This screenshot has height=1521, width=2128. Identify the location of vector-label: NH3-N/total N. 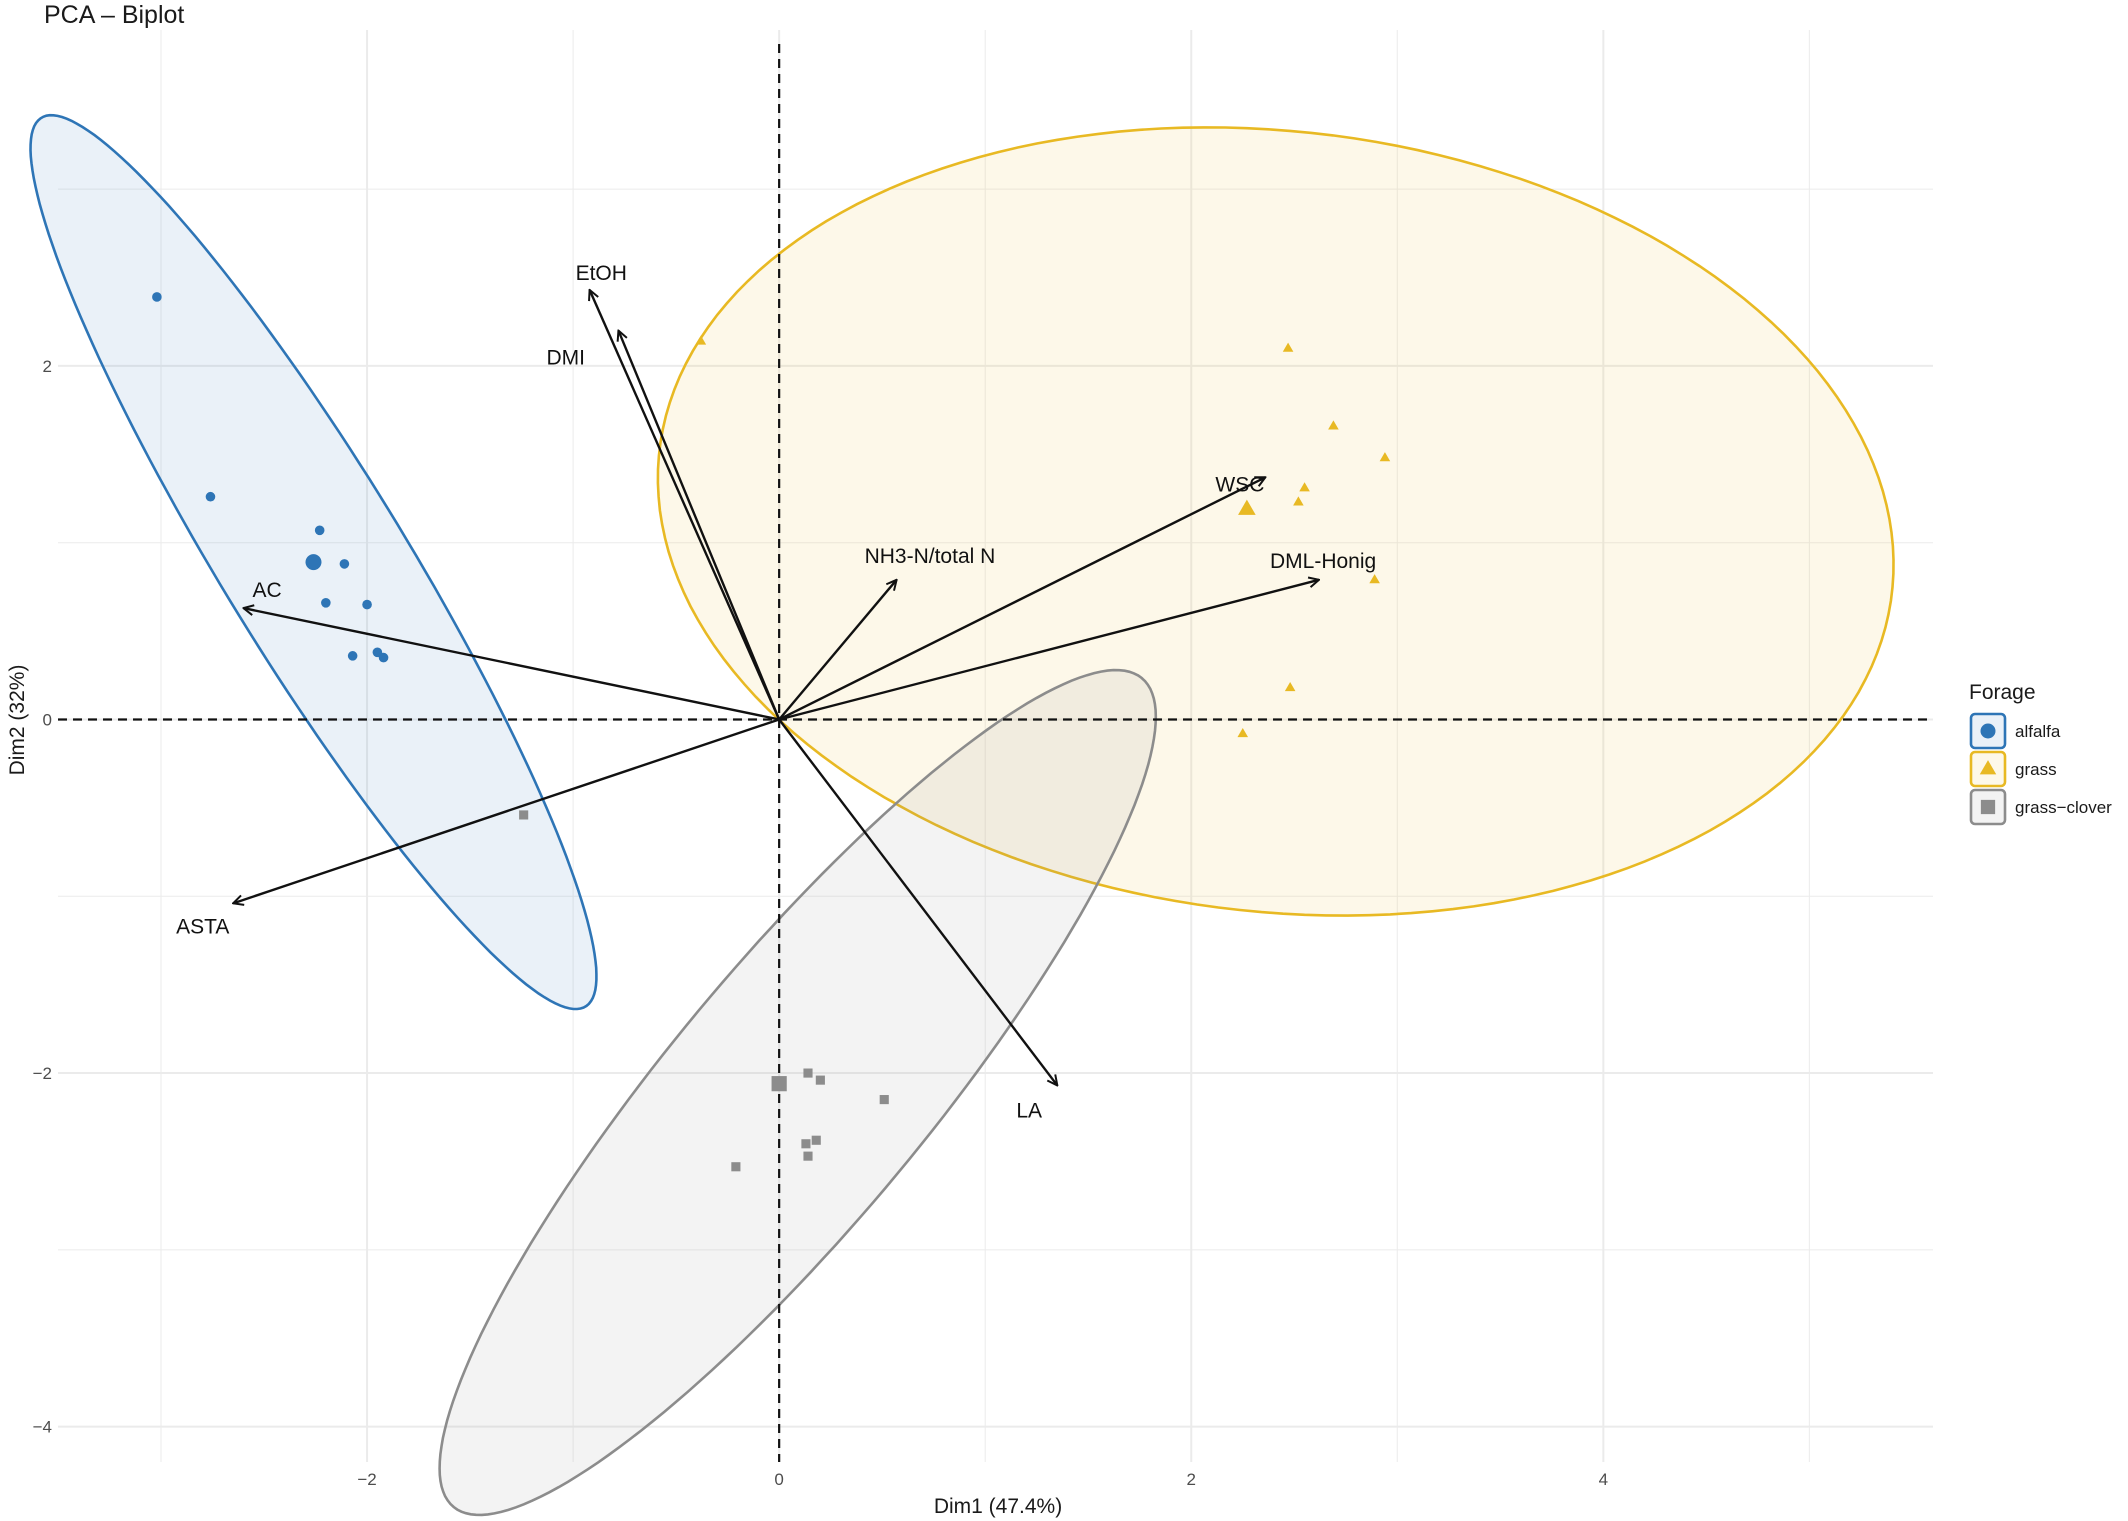
(930, 556).